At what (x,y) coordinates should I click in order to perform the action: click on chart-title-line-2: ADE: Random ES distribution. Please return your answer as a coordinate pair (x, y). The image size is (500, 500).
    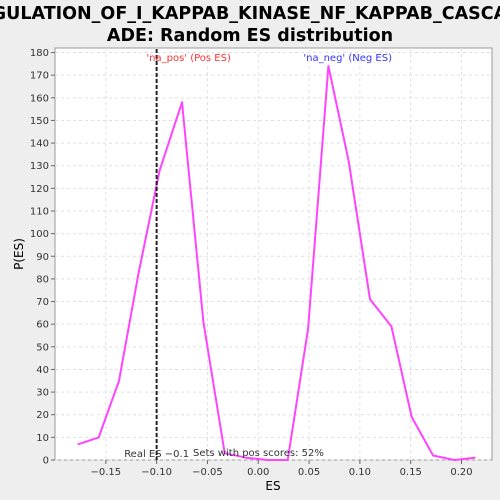
    Looking at the image, I should click on (250, 36).